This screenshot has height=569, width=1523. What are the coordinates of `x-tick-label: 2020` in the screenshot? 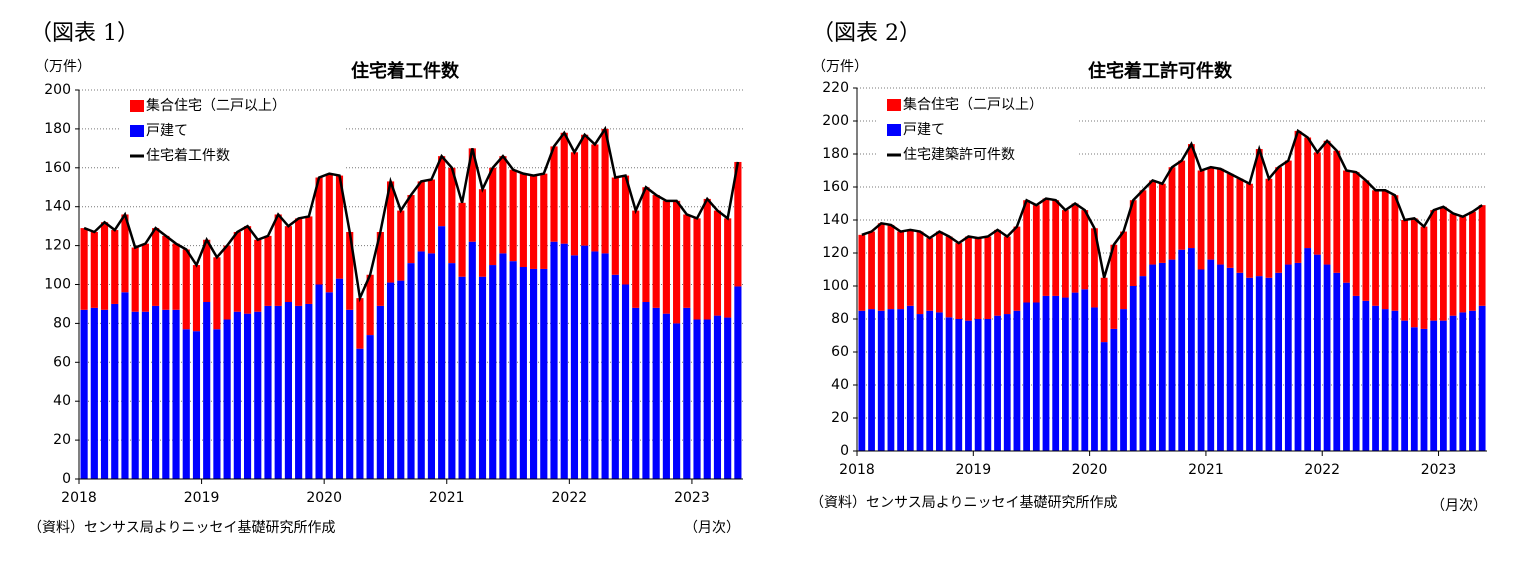 It's located at (324, 498).